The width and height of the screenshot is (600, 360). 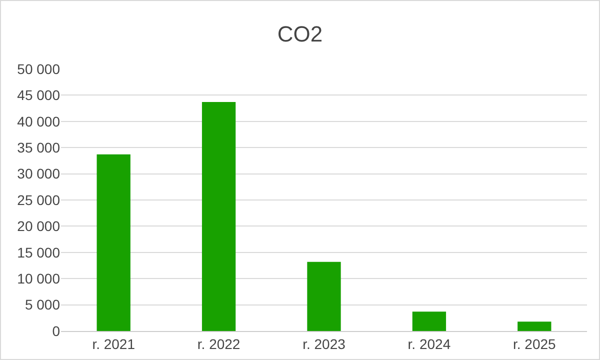 I want to click on y-tick-label: 25 000, so click(x=38, y=200).